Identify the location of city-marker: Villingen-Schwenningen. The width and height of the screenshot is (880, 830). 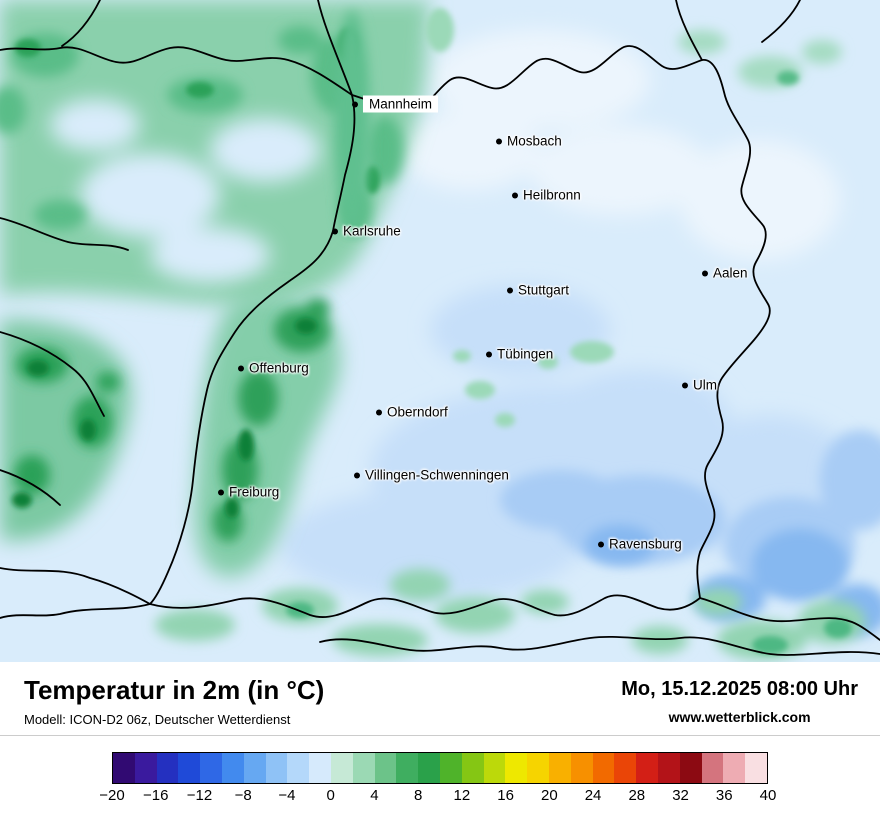
(431, 475).